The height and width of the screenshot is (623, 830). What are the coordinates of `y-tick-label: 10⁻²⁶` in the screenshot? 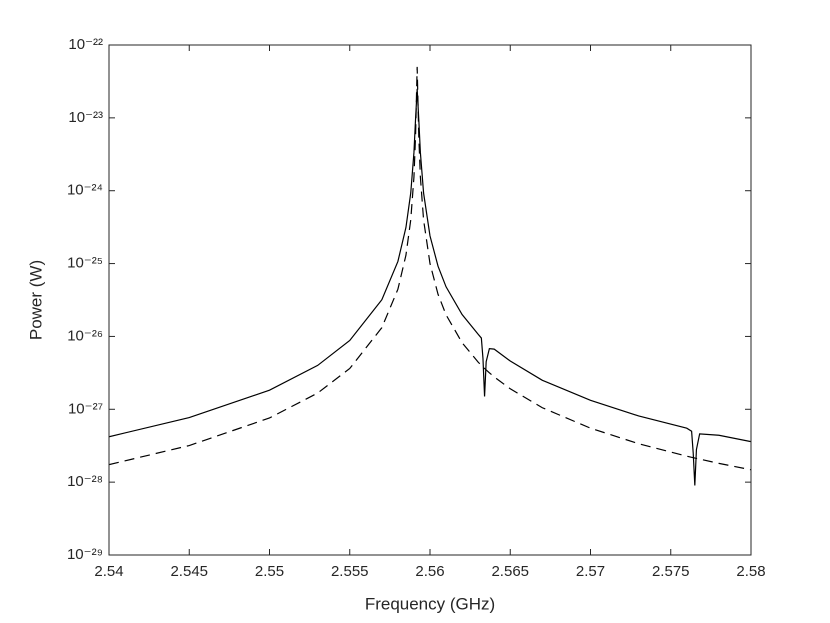 It's located at (85, 335).